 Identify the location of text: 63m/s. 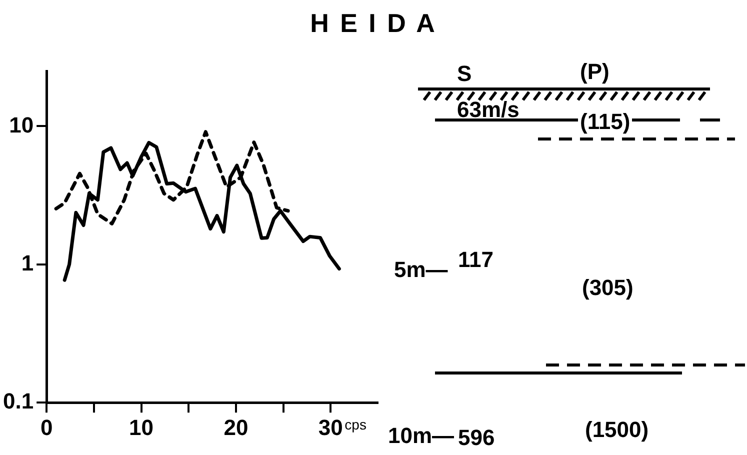
(488, 109).